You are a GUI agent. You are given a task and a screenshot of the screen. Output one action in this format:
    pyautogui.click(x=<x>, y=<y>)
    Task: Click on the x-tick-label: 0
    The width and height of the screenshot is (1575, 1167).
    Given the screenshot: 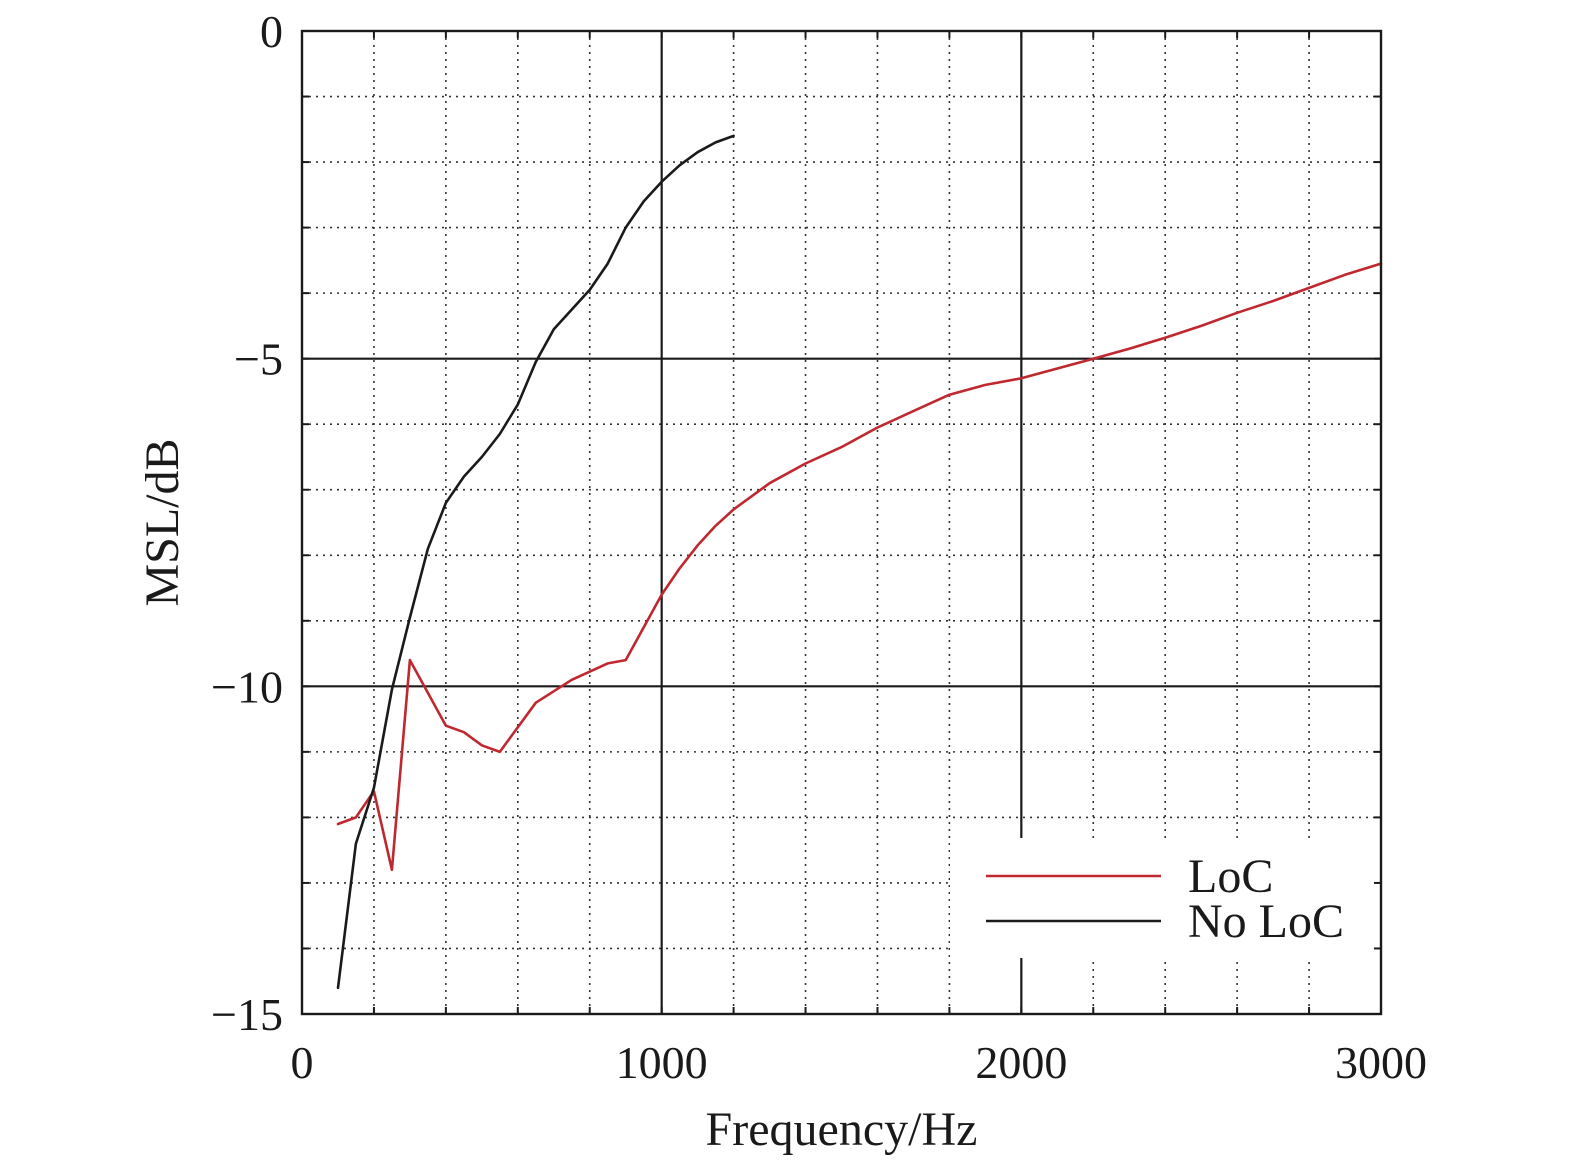 What is the action you would take?
    pyautogui.click(x=302, y=1062)
    